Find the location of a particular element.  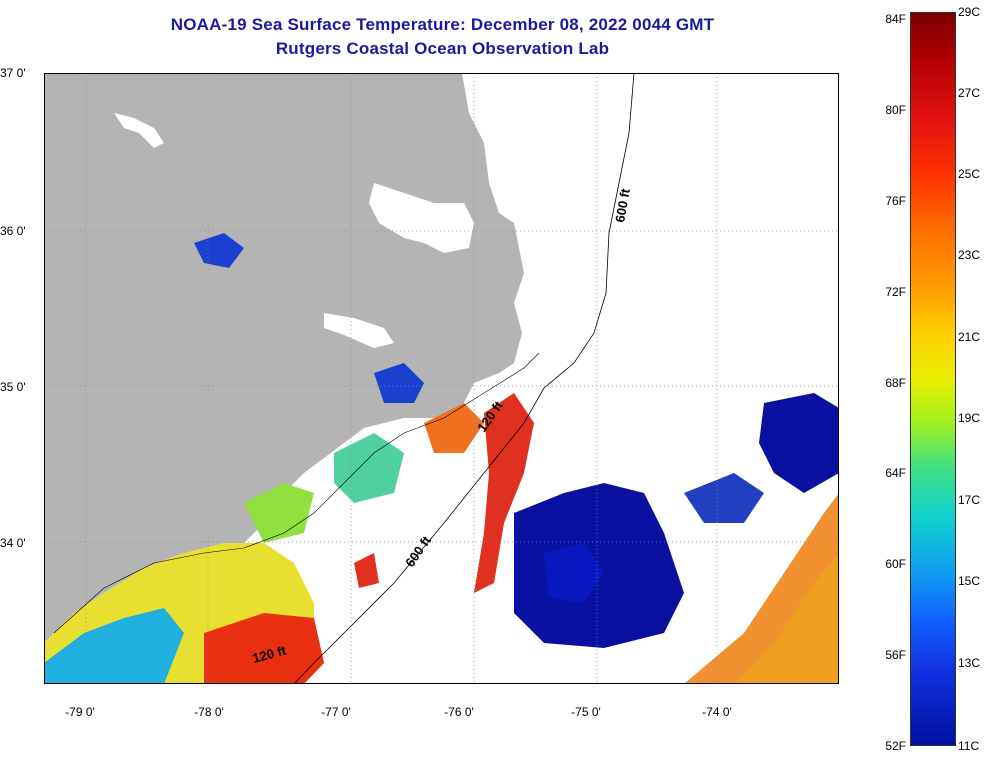

colorbar-c-label: 17C is located at coordinates (969, 500).